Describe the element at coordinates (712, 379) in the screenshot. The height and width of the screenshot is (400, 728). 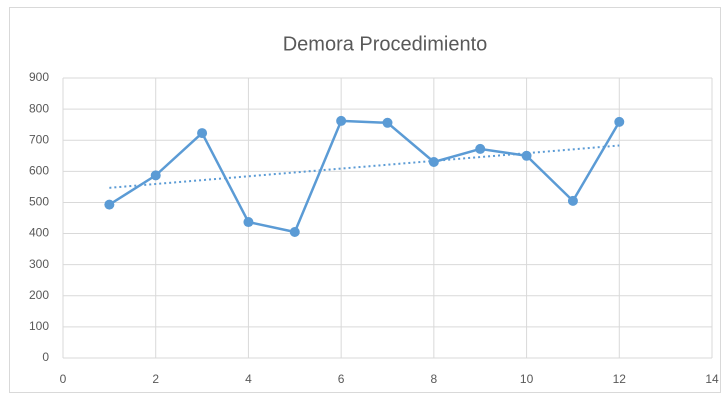
I see `x-tick-label: 14` at that location.